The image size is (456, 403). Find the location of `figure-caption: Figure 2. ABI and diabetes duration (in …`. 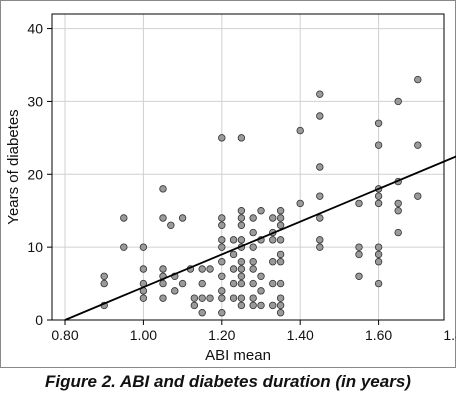

figure-caption: Figure 2. ABI and diabetes duration (in … is located at coordinates (228, 381).